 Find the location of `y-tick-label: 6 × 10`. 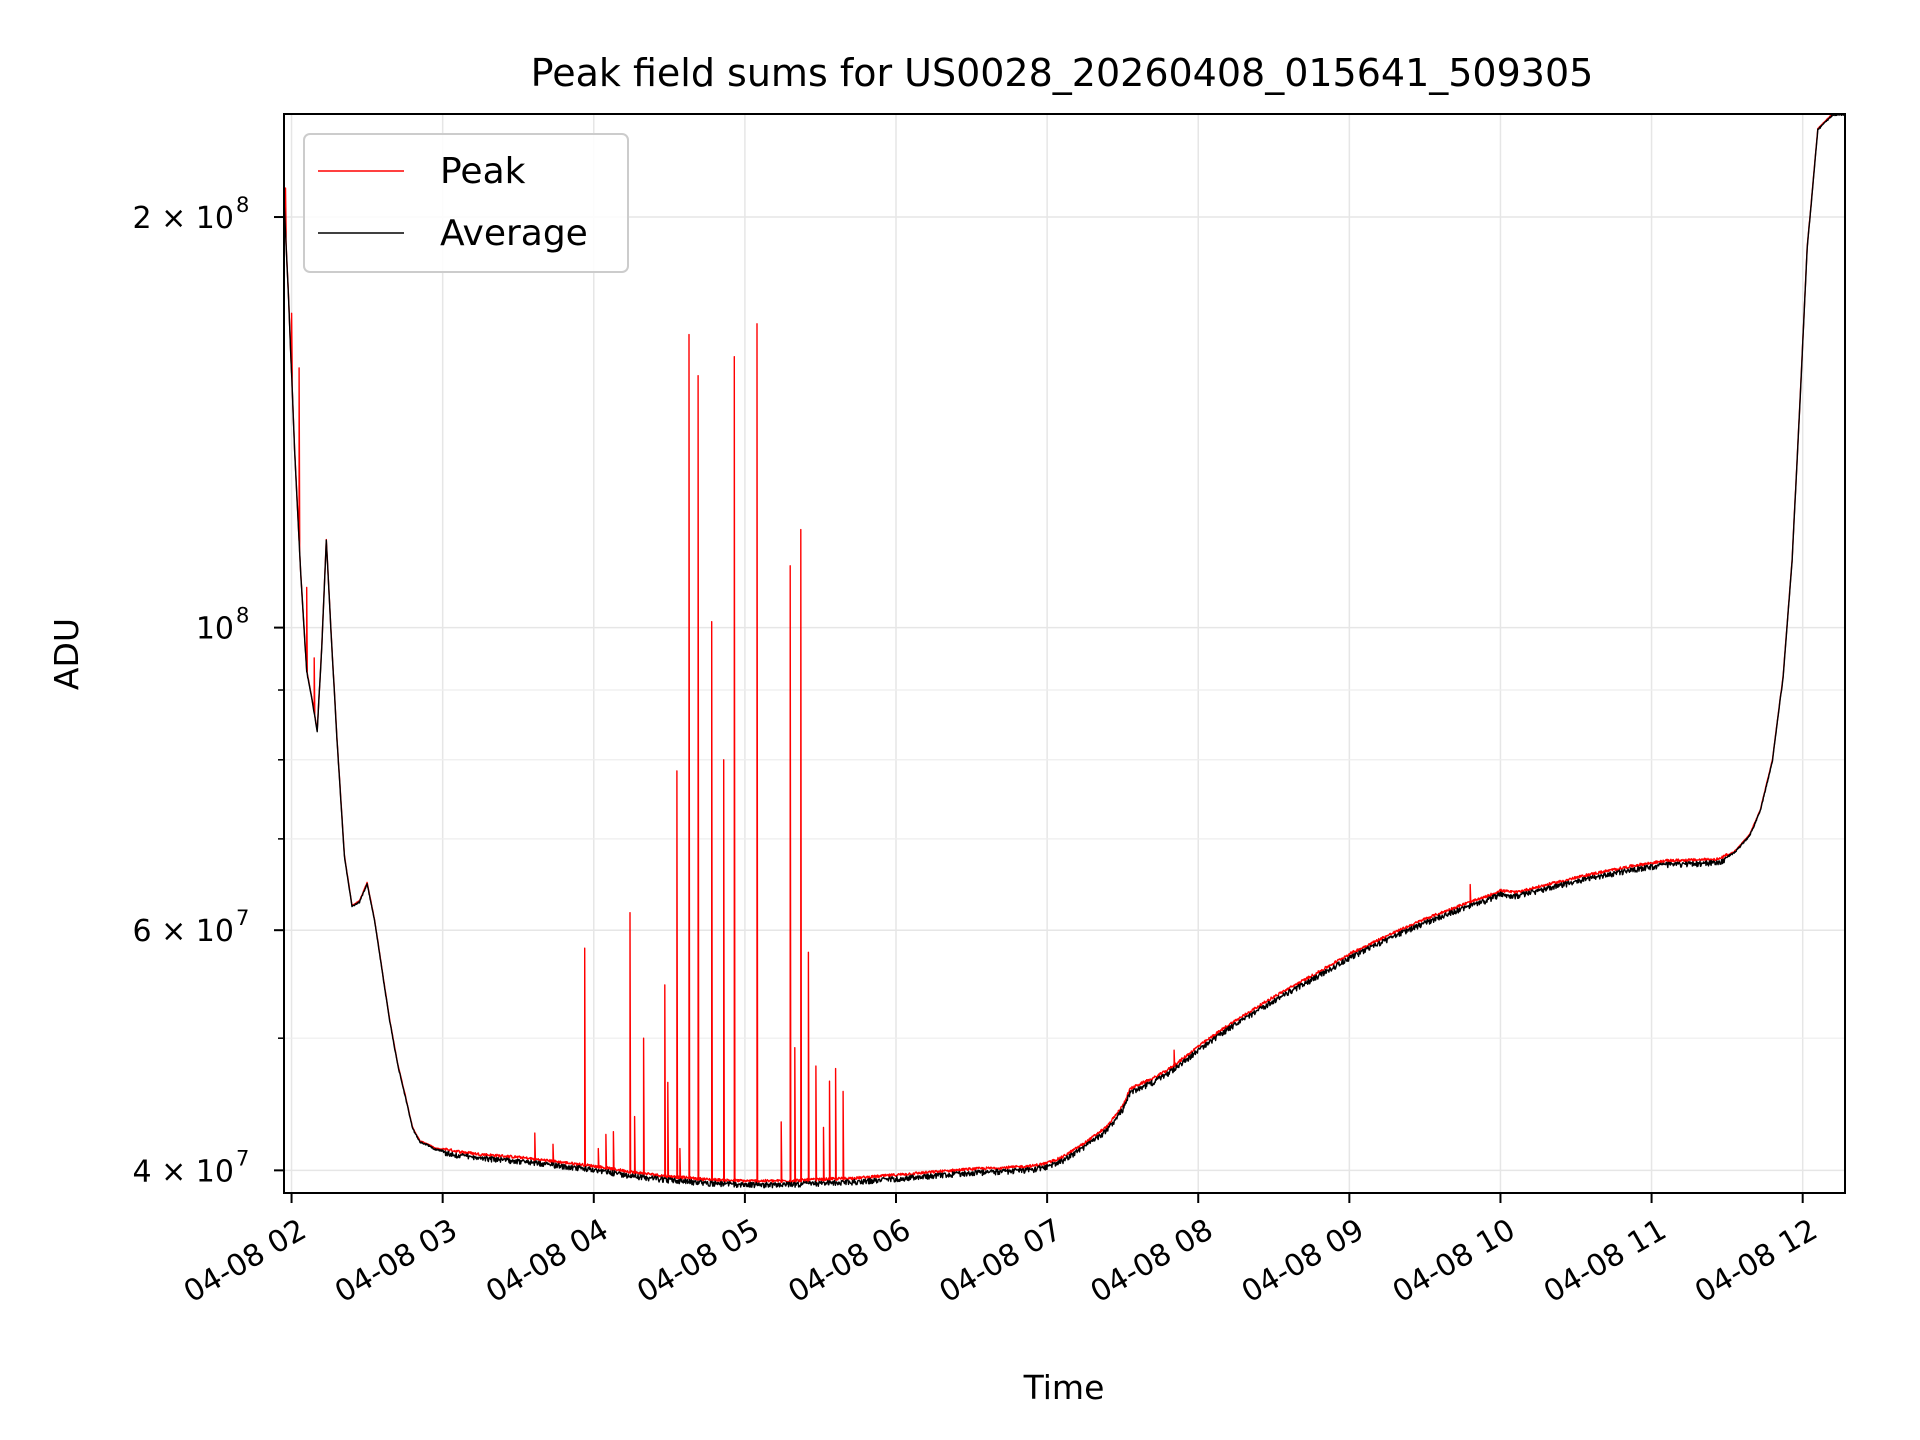

y-tick-label: 6 × 10 is located at coordinates (183, 931).